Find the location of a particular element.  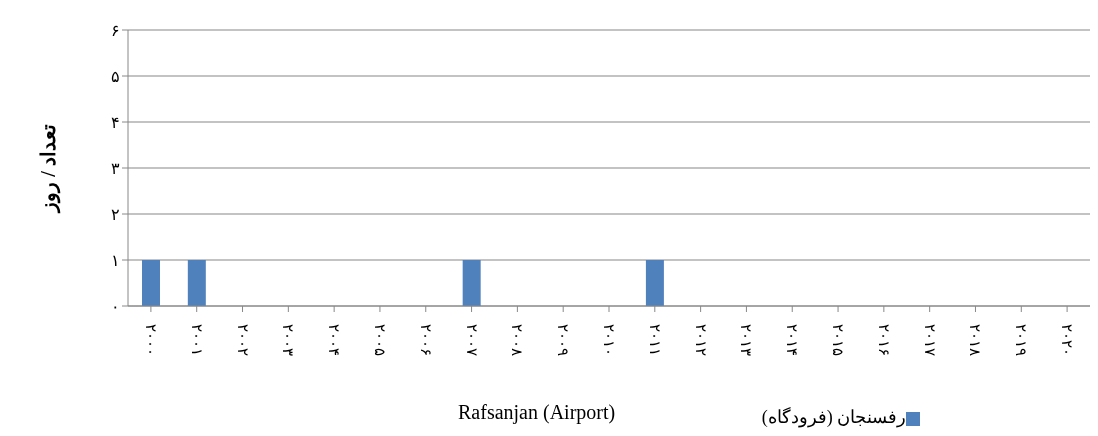

x-tick-label: ۲۰۰۸ is located at coordinates (517, 340).